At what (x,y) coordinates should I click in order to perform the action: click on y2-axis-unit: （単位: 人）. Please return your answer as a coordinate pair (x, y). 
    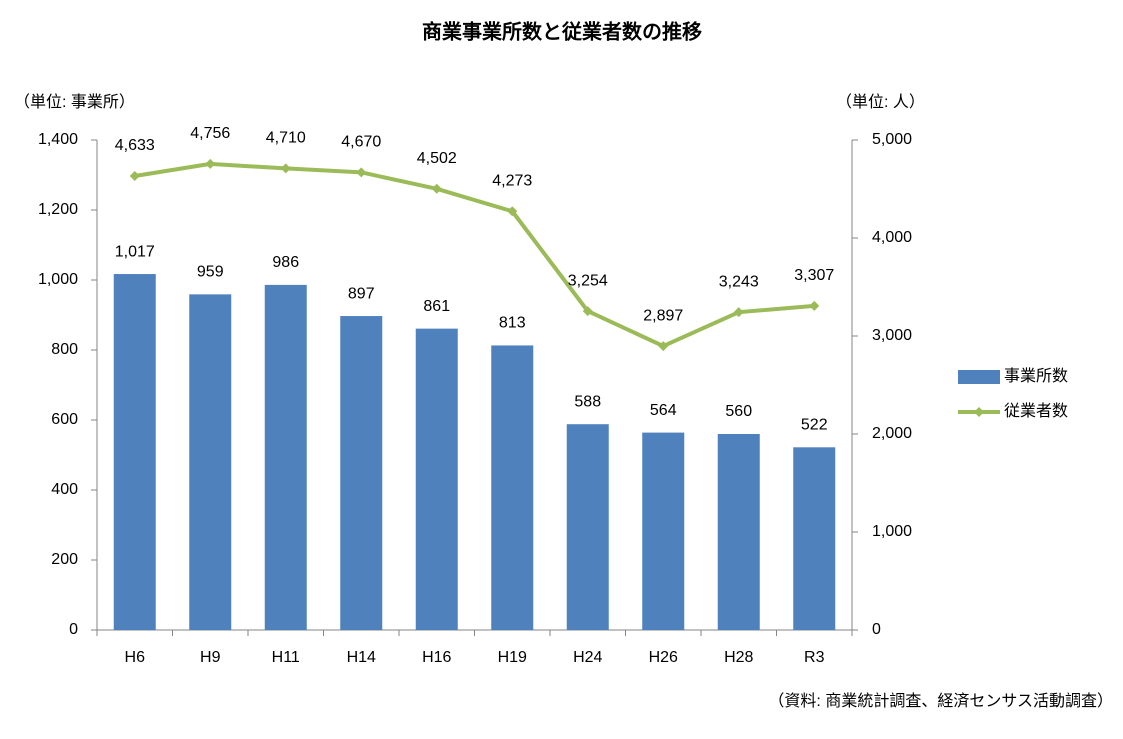
    Looking at the image, I should click on (880, 102).